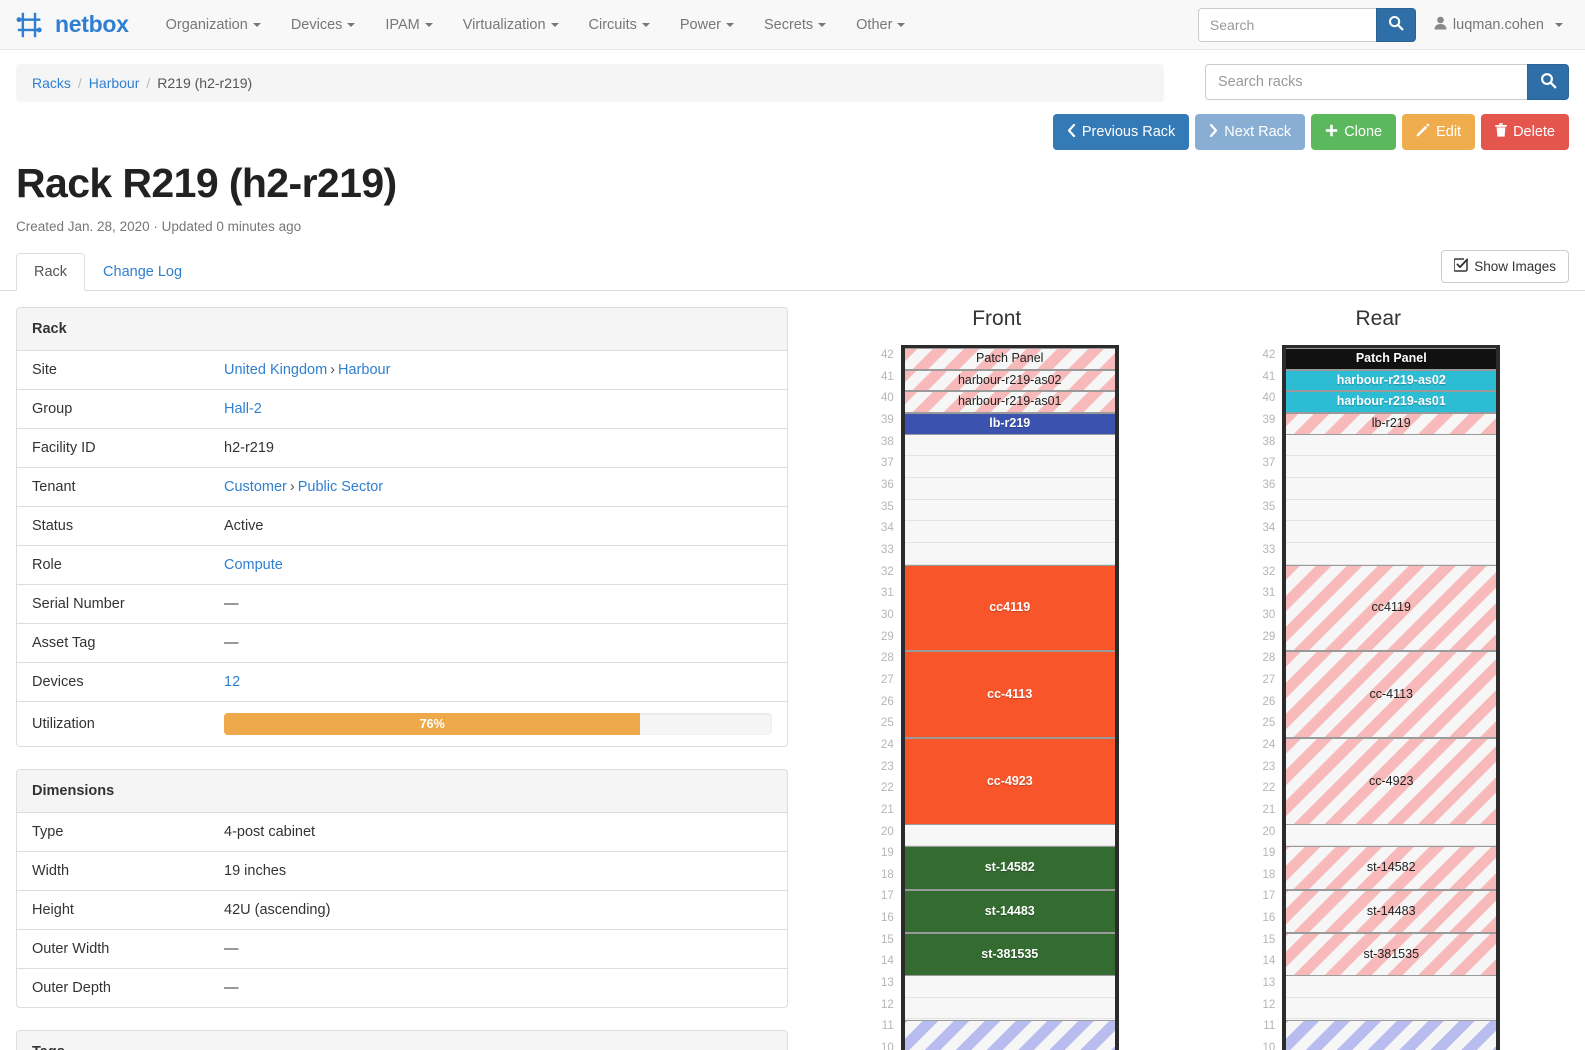 The width and height of the screenshot is (1585, 1050). What do you see at coordinates (1440, 25) in the screenshot?
I see `user-icon` at bounding box center [1440, 25].